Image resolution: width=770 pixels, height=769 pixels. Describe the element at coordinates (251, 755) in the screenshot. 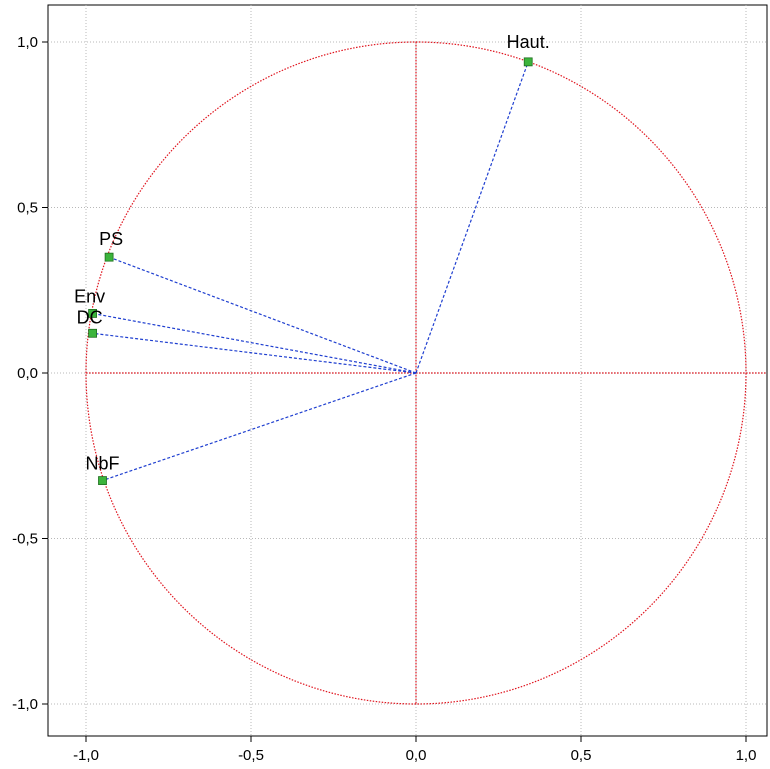

I see `x-tick-label: -0,5` at that location.